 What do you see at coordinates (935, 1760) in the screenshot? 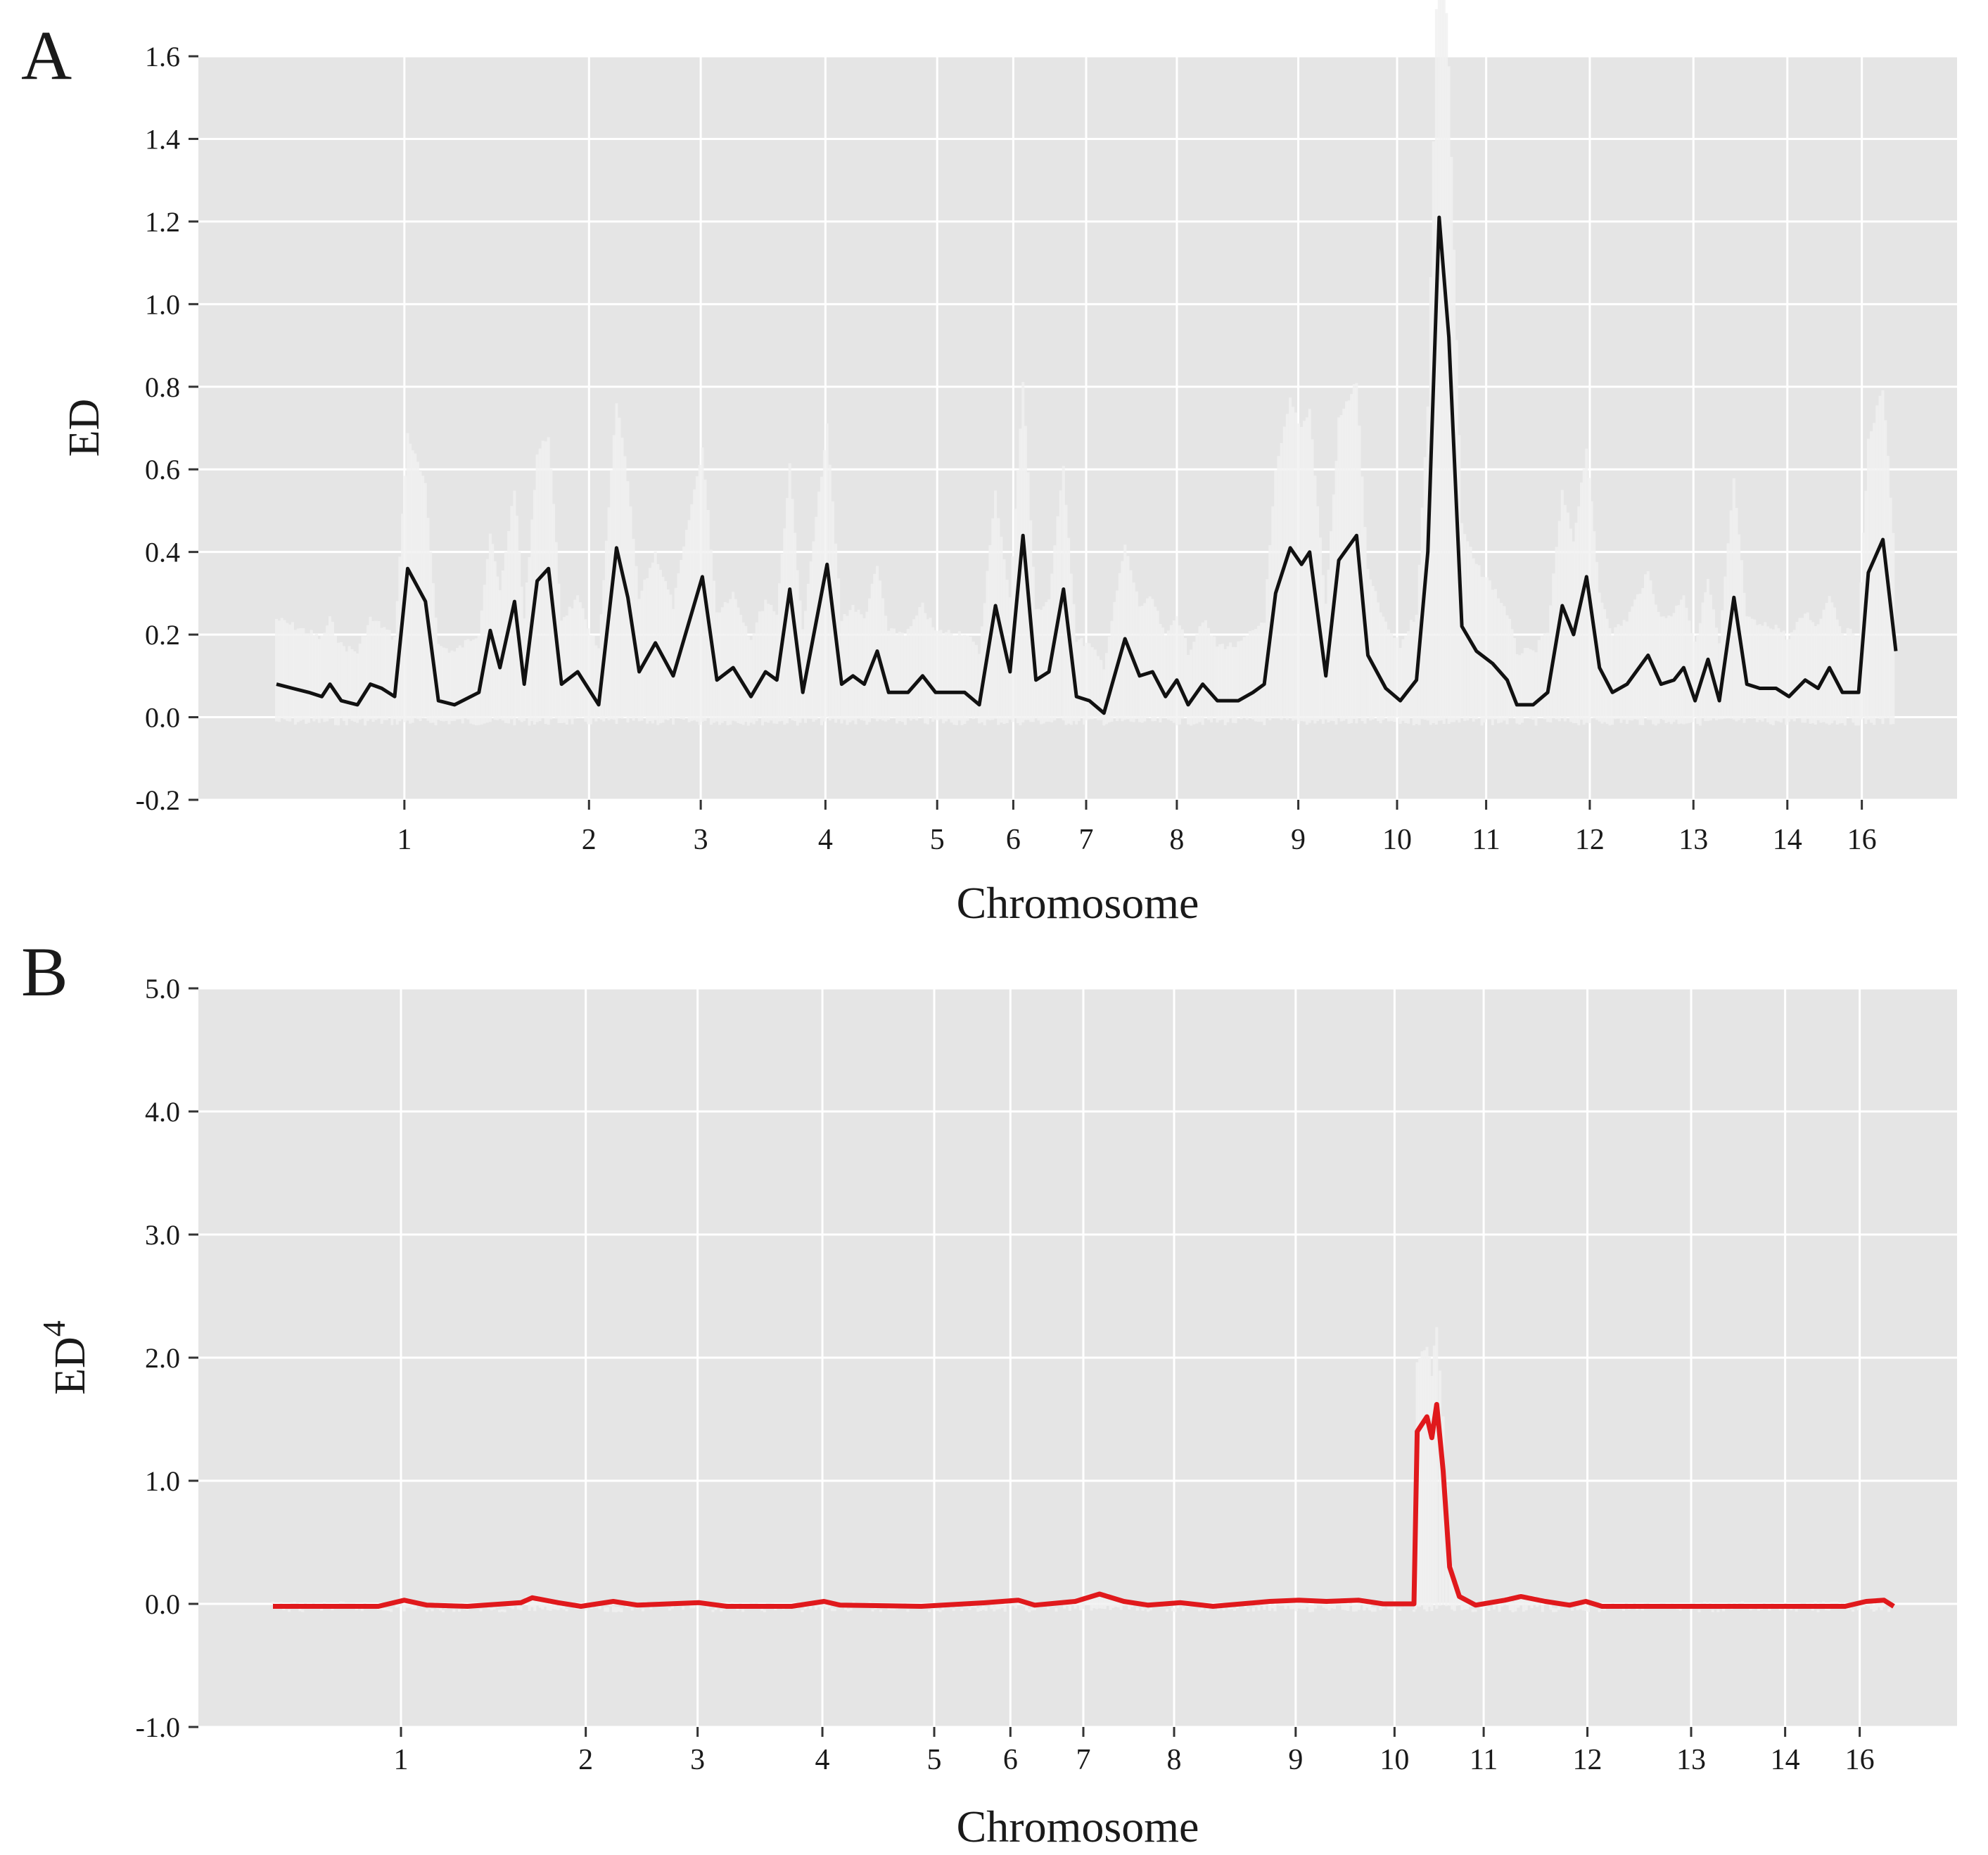
I see `panel-b-x-tick-label: 5` at bounding box center [935, 1760].